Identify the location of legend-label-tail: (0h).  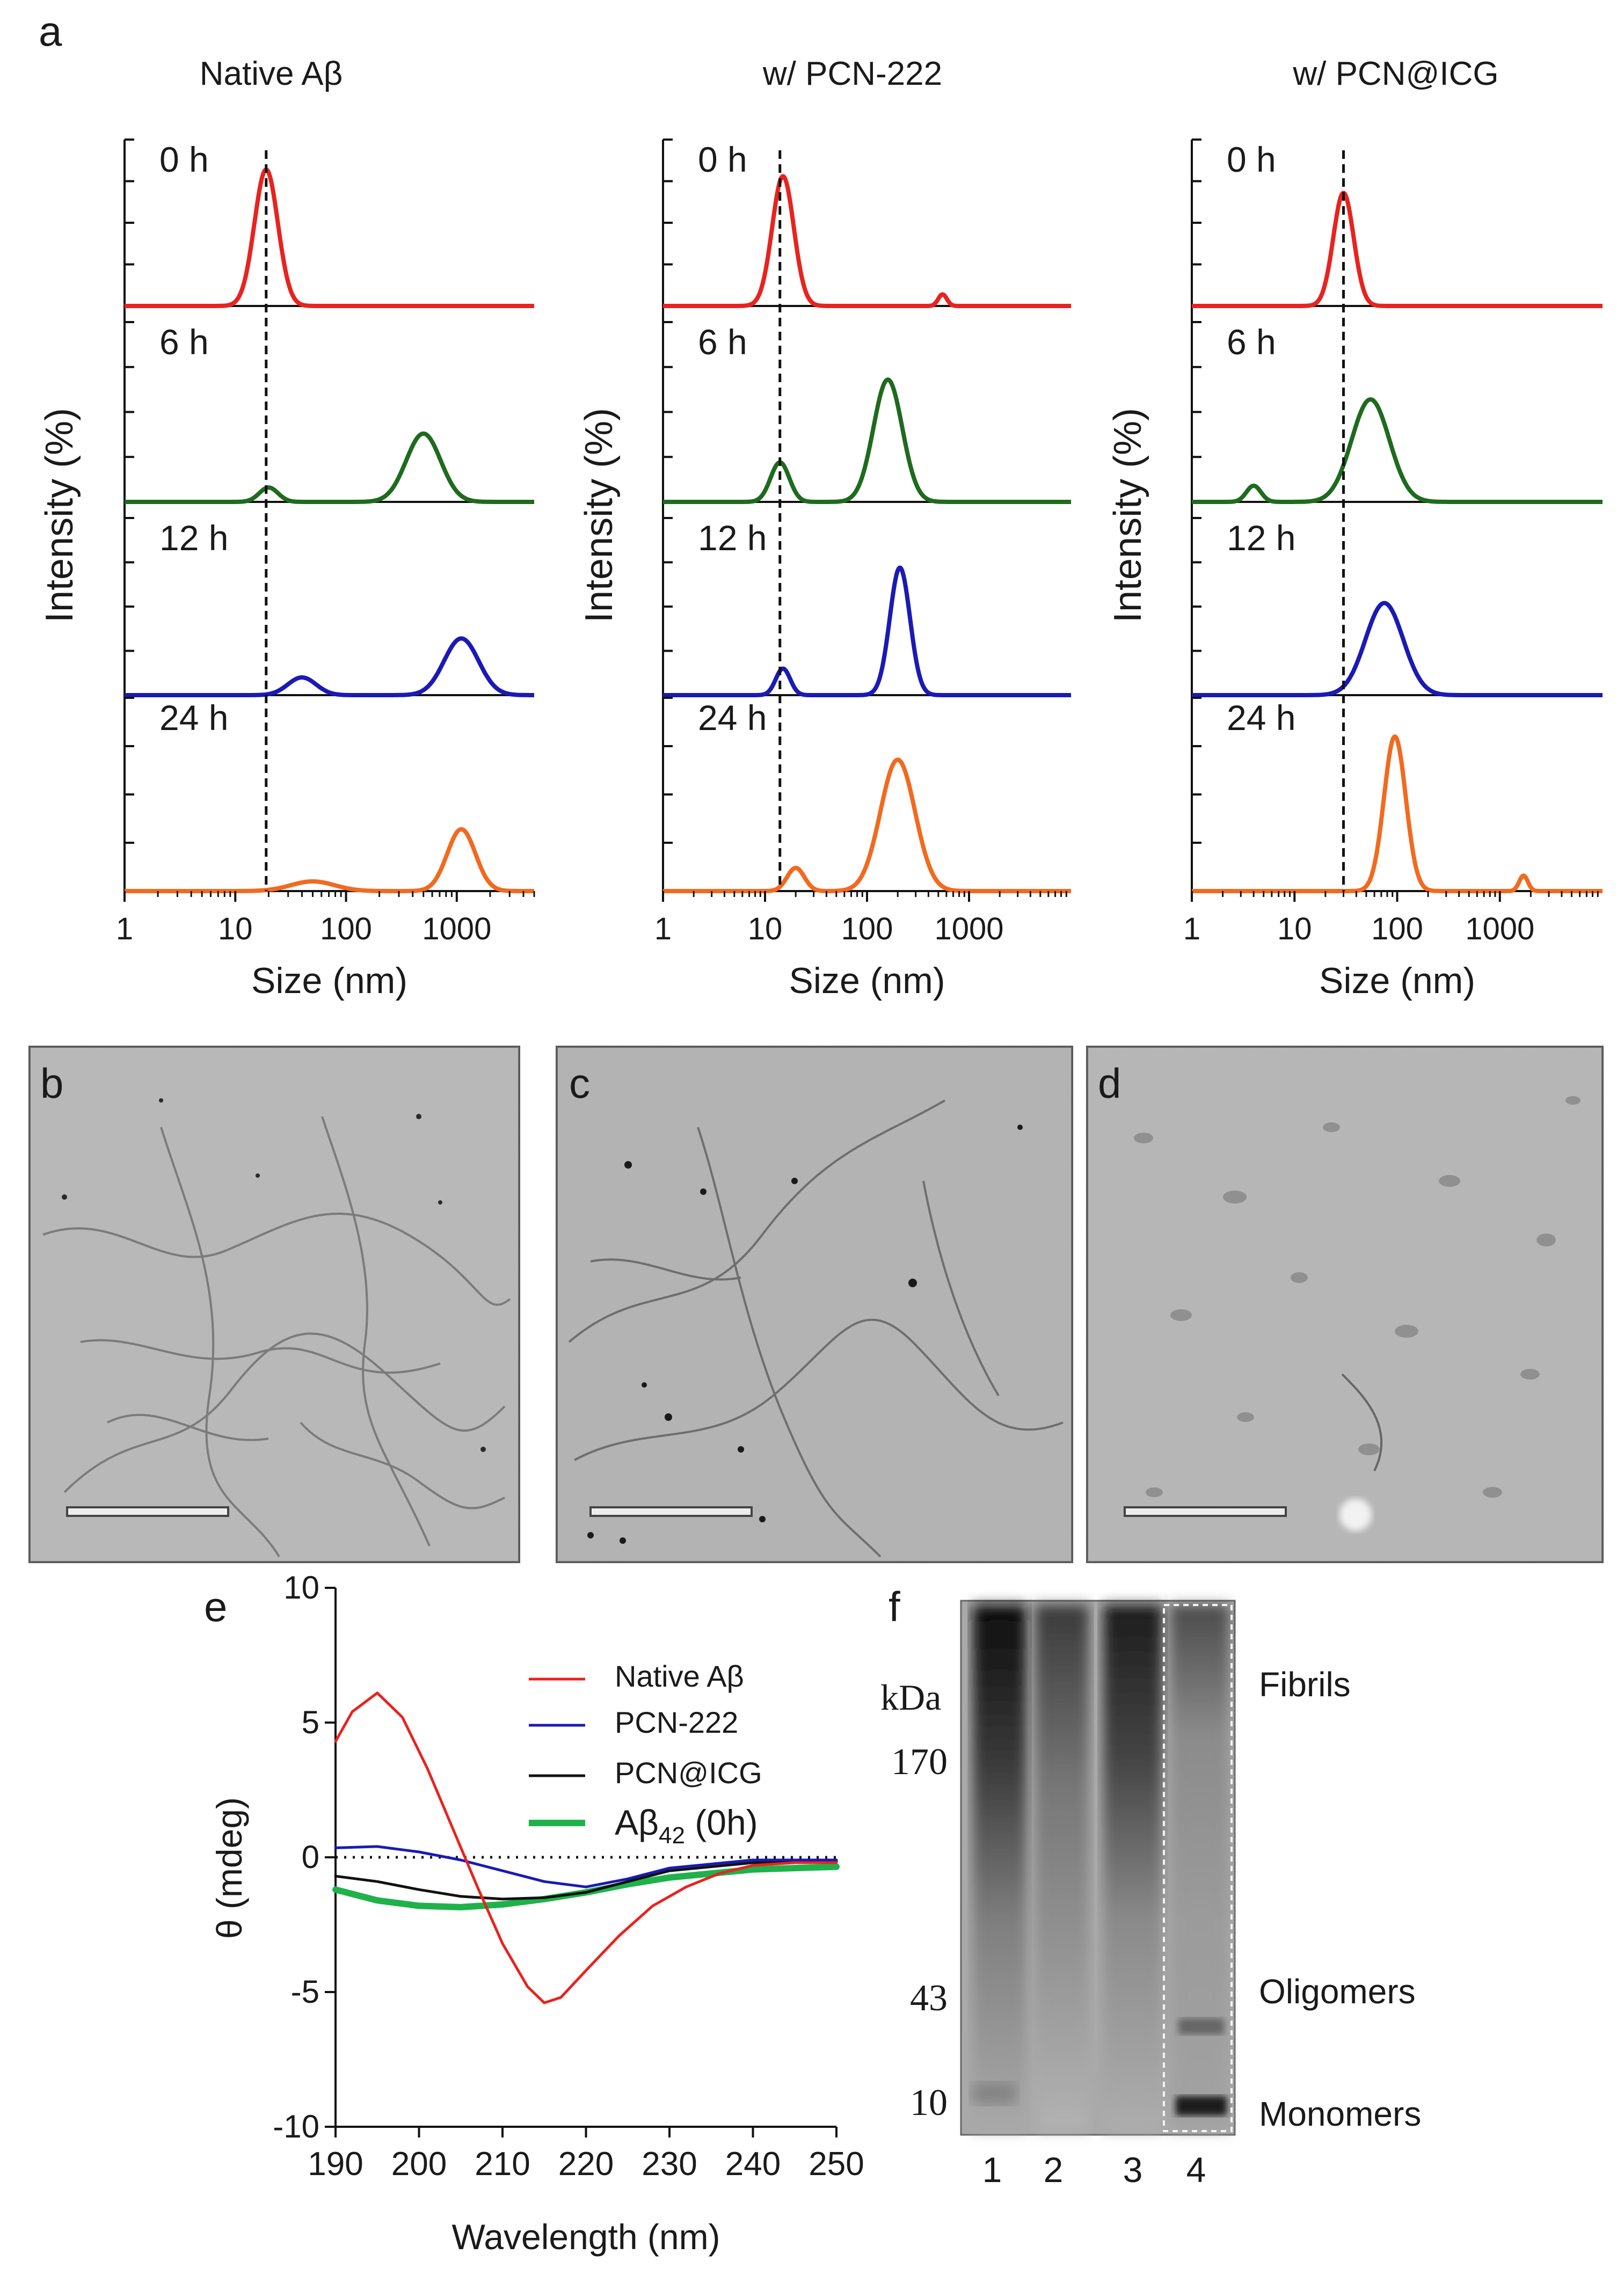
(721, 1823).